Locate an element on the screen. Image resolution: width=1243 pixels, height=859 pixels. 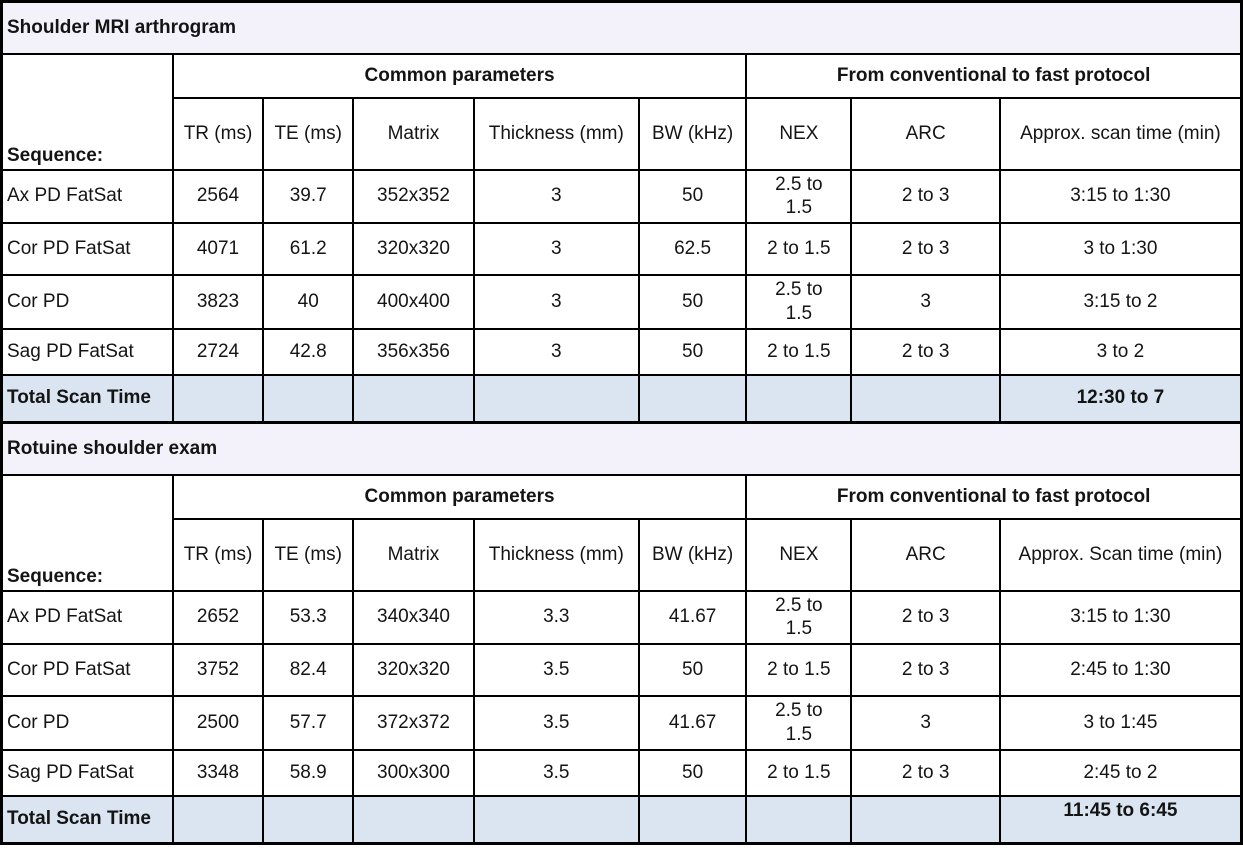
table-title-row: Rotuine shoulder exam is located at coordinates (621, 448).